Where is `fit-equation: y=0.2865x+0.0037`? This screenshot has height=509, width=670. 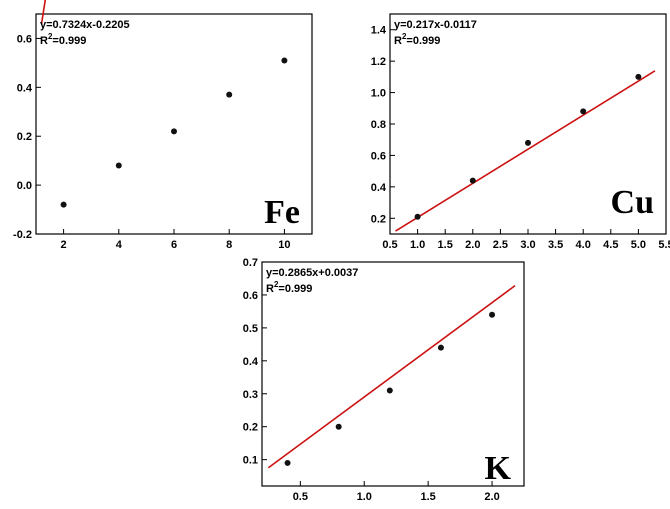
fit-equation: y=0.2865x+0.0037 is located at coordinates (312, 273).